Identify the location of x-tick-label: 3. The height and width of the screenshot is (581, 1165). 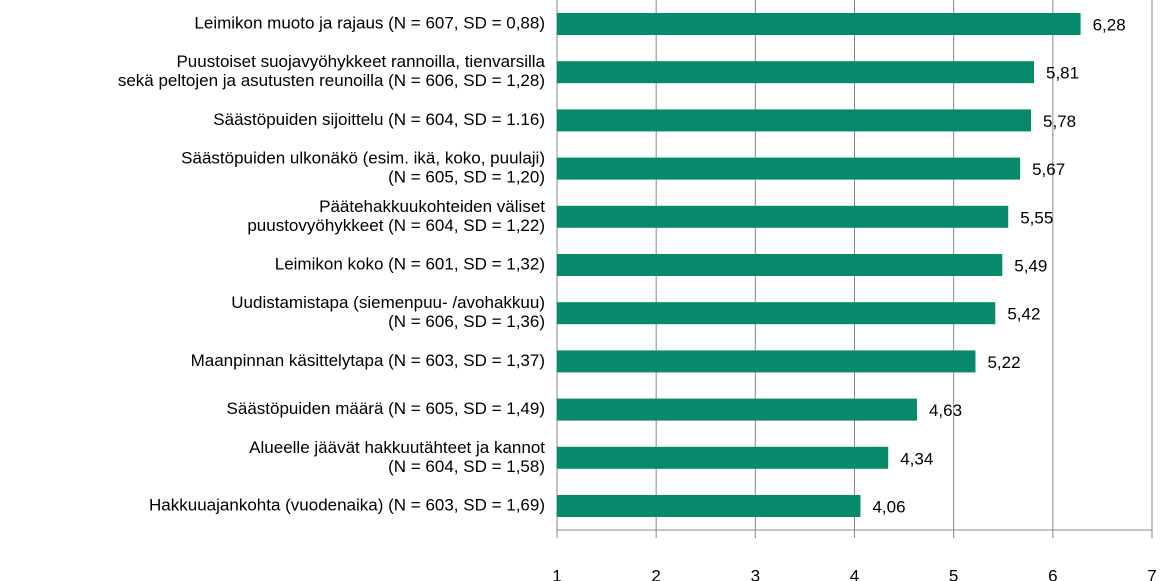
(755, 573).